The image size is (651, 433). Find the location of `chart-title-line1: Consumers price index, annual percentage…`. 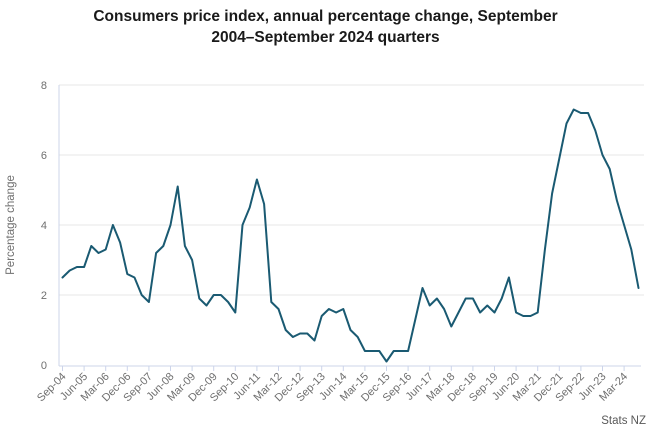

chart-title-line1: Consumers price index, annual percentage… is located at coordinates (325, 16).